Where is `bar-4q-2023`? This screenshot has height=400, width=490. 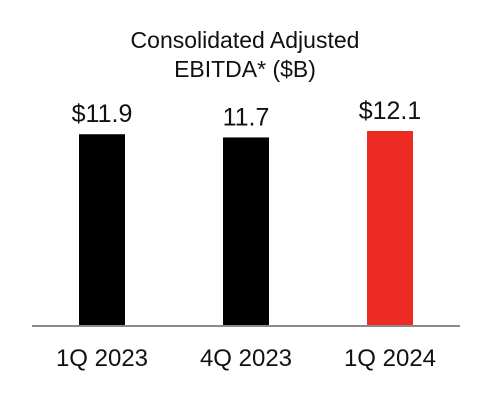 bar-4q-2023 is located at coordinates (246, 231).